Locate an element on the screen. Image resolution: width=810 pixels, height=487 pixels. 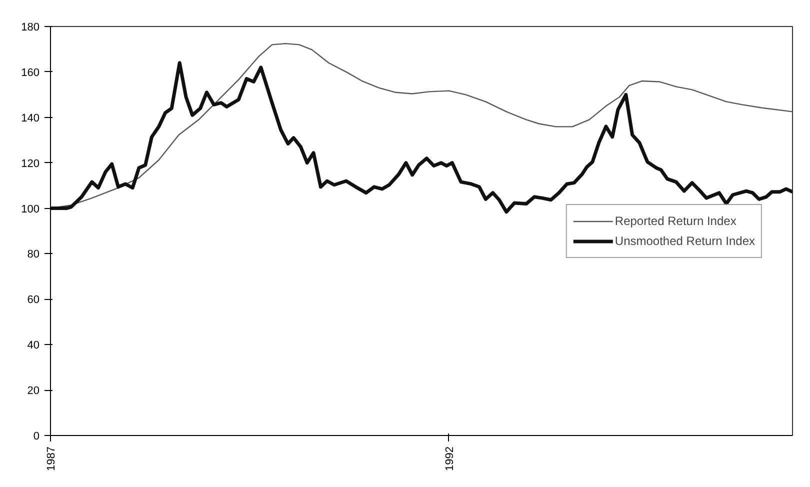
y-tick-label: 0 is located at coordinates (36, 436).